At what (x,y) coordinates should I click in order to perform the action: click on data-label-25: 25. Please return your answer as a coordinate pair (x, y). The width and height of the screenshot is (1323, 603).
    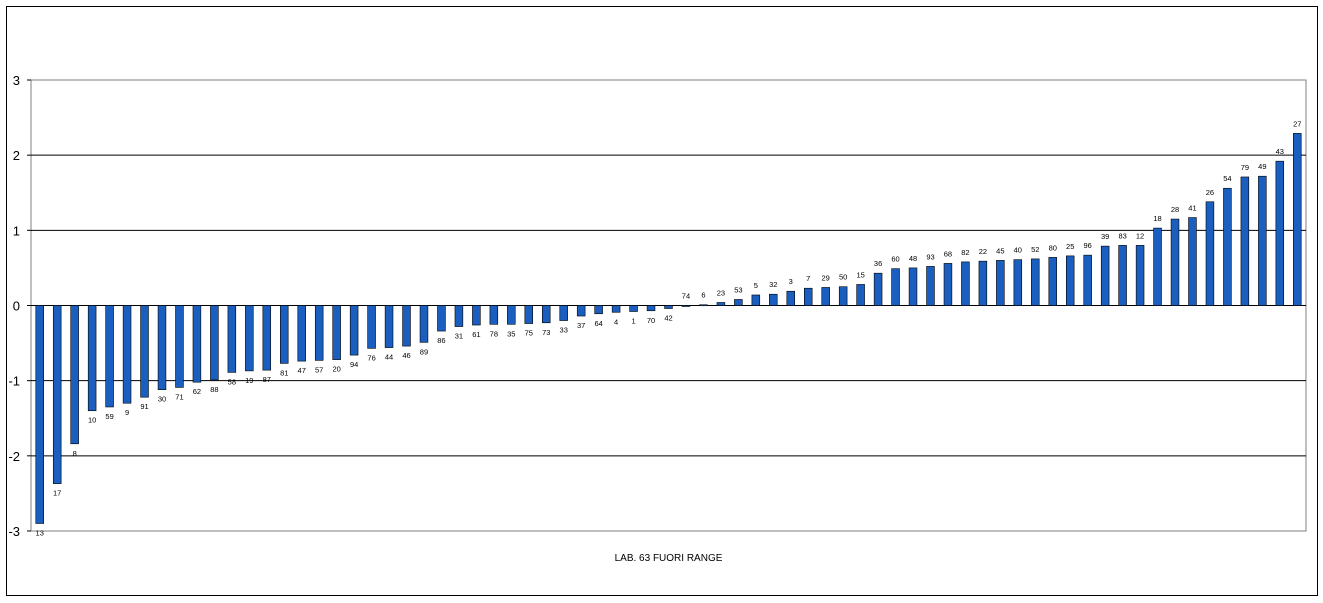
    Looking at the image, I should click on (1070, 246).